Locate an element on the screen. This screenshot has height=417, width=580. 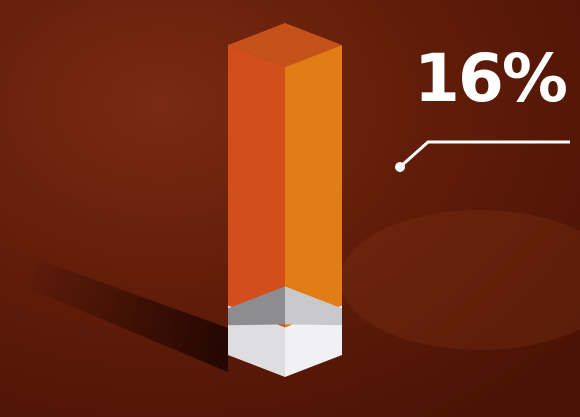
callout-leader is located at coordinates (482, 156).